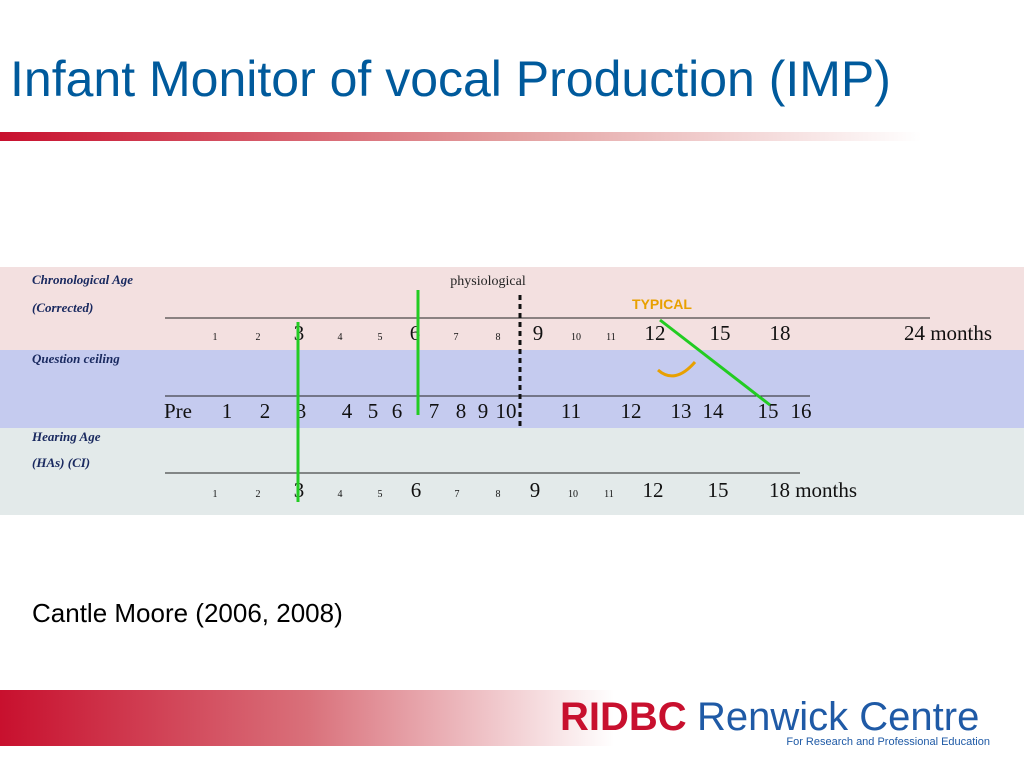  I want to click on row-label: Chronological Age, so click(82, 279).